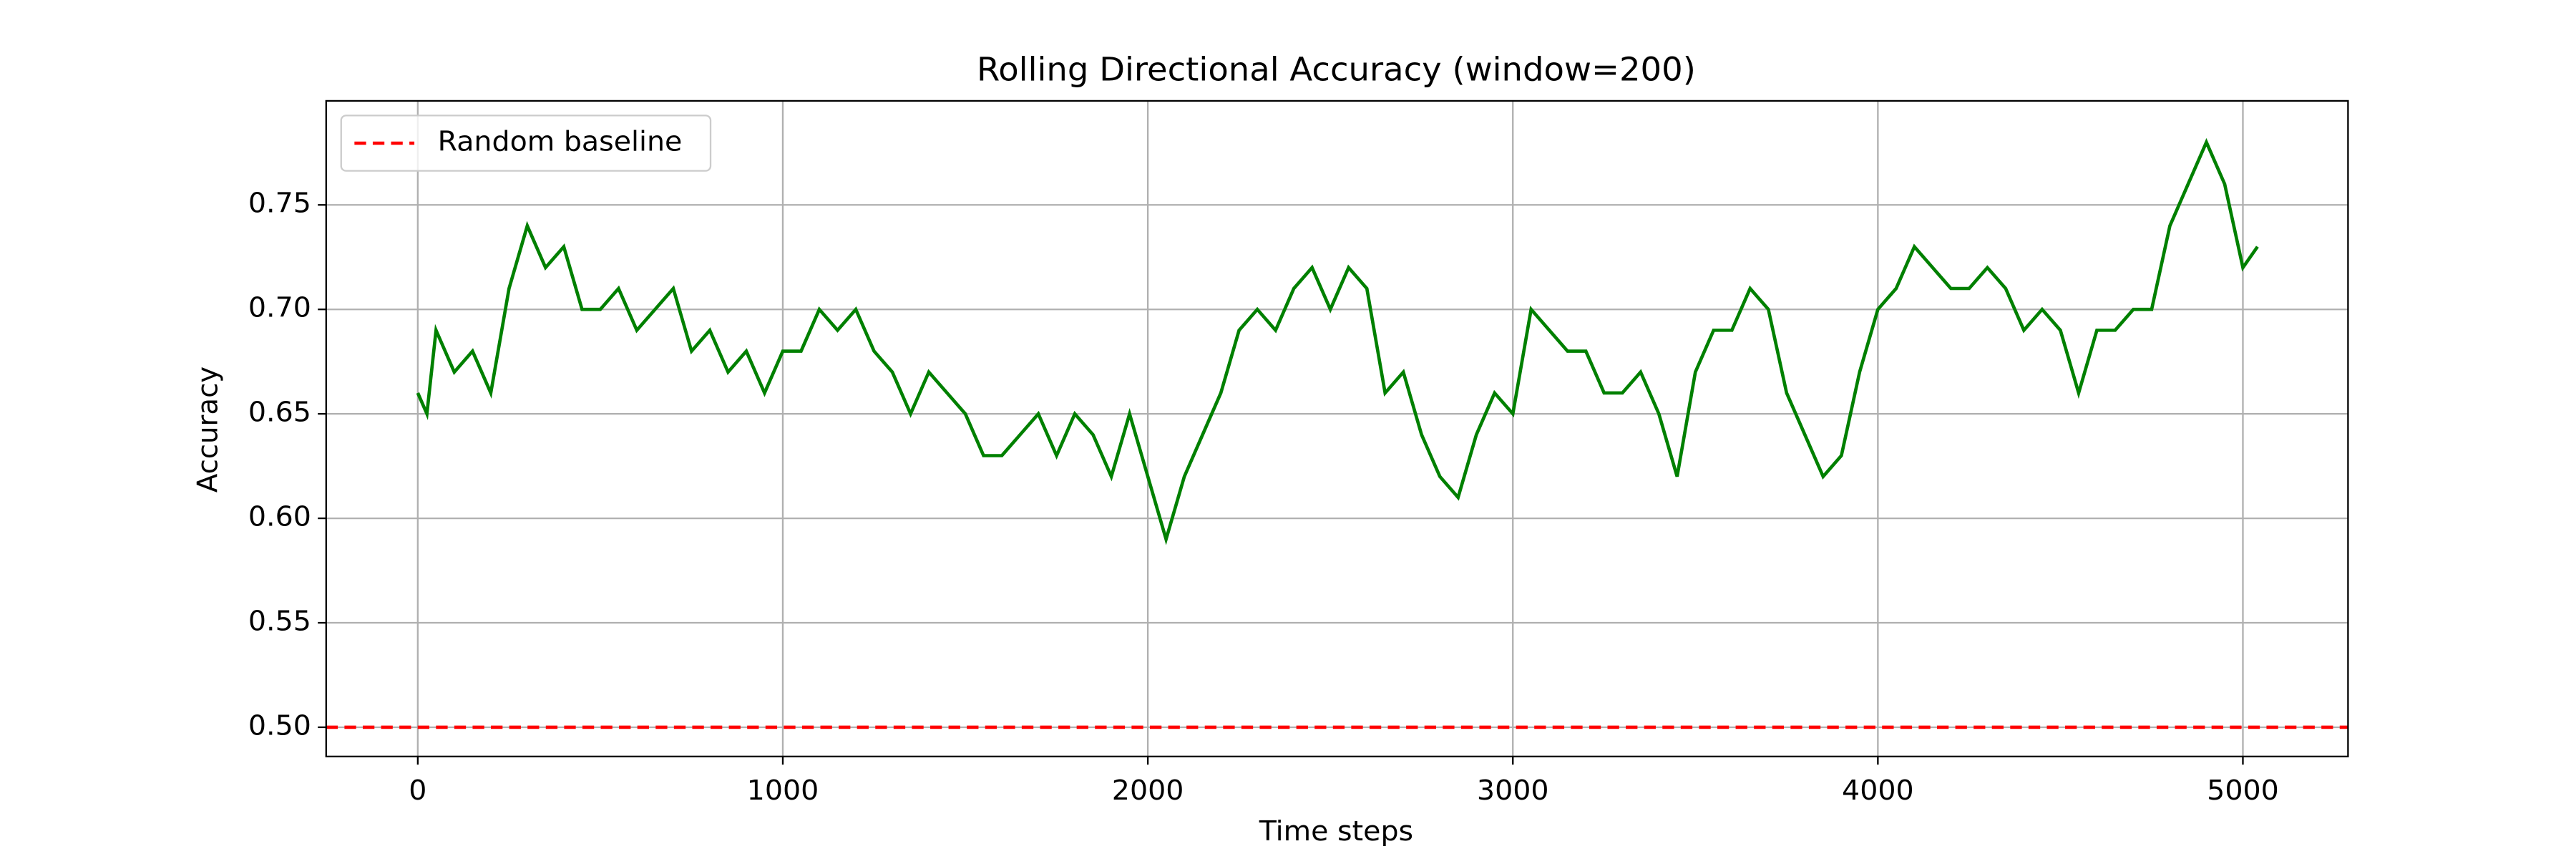 The height and width of the screenshot is (859, 2576). I want to click on x-tick-label: 2000, so click(1148, 791).